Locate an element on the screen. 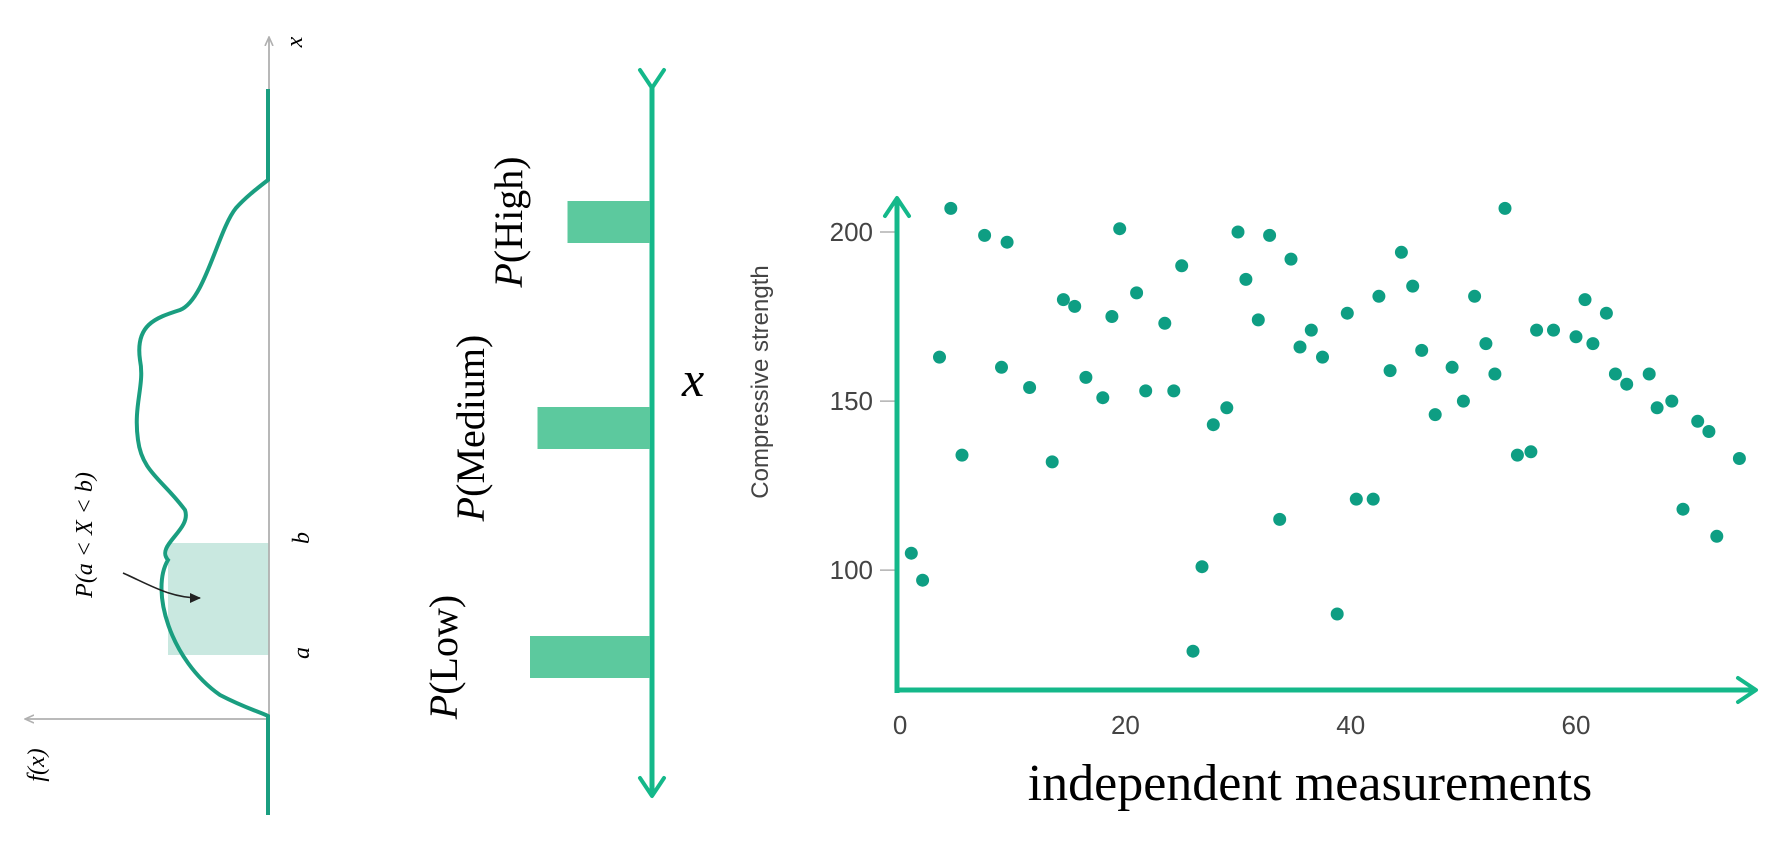  y-tick-label: 150 is located at coordinates (851, 401).